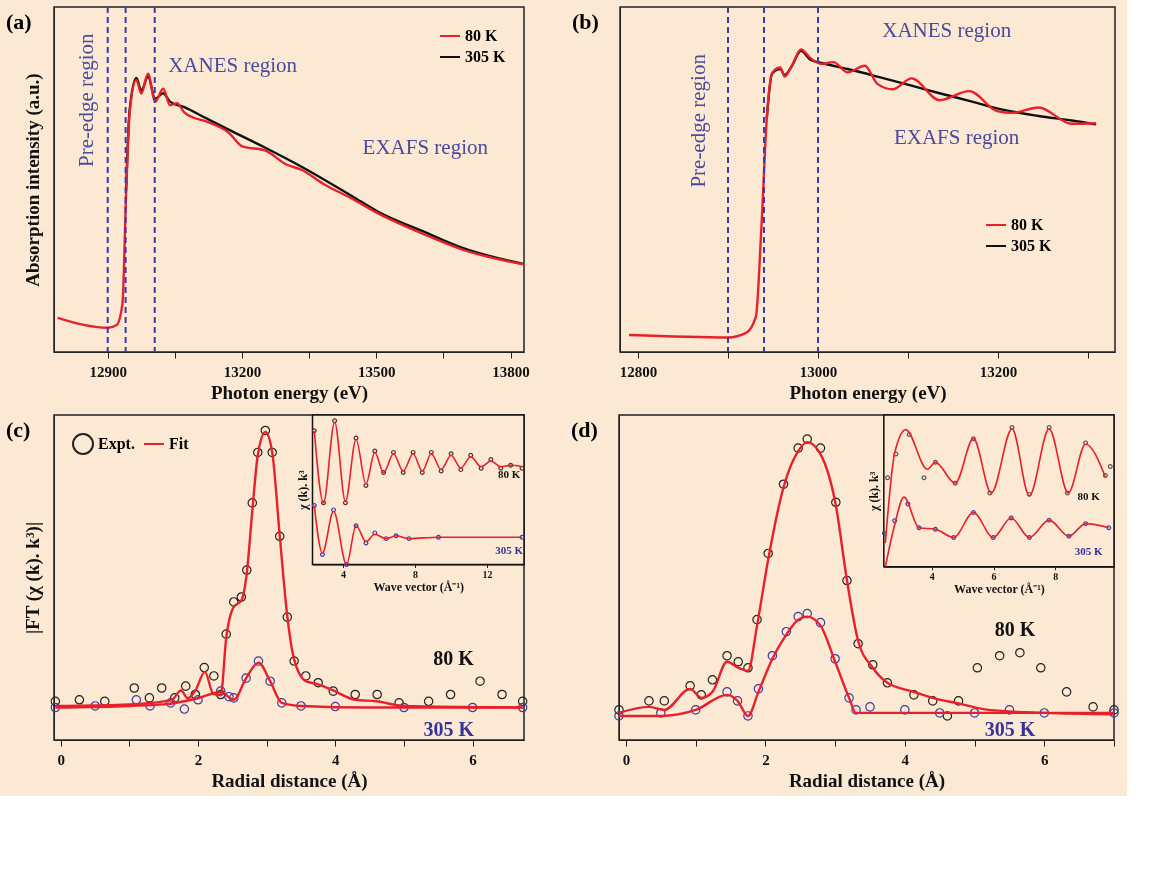  Describe the element at coordinates (638, 371) in the screenshot. I see `x-tick-label: 12800` at that location.